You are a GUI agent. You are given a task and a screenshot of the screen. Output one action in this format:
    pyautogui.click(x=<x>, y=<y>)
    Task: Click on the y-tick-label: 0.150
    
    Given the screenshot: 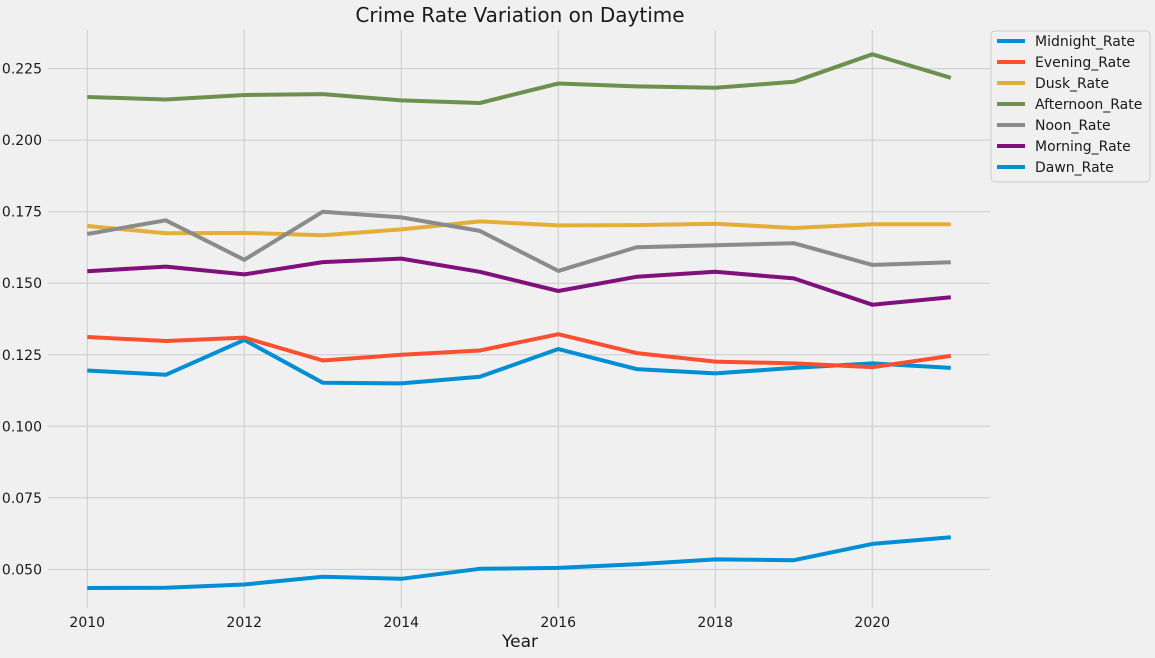 What is the action you would take?
    pyautogui.click(x=22, y=284)
    